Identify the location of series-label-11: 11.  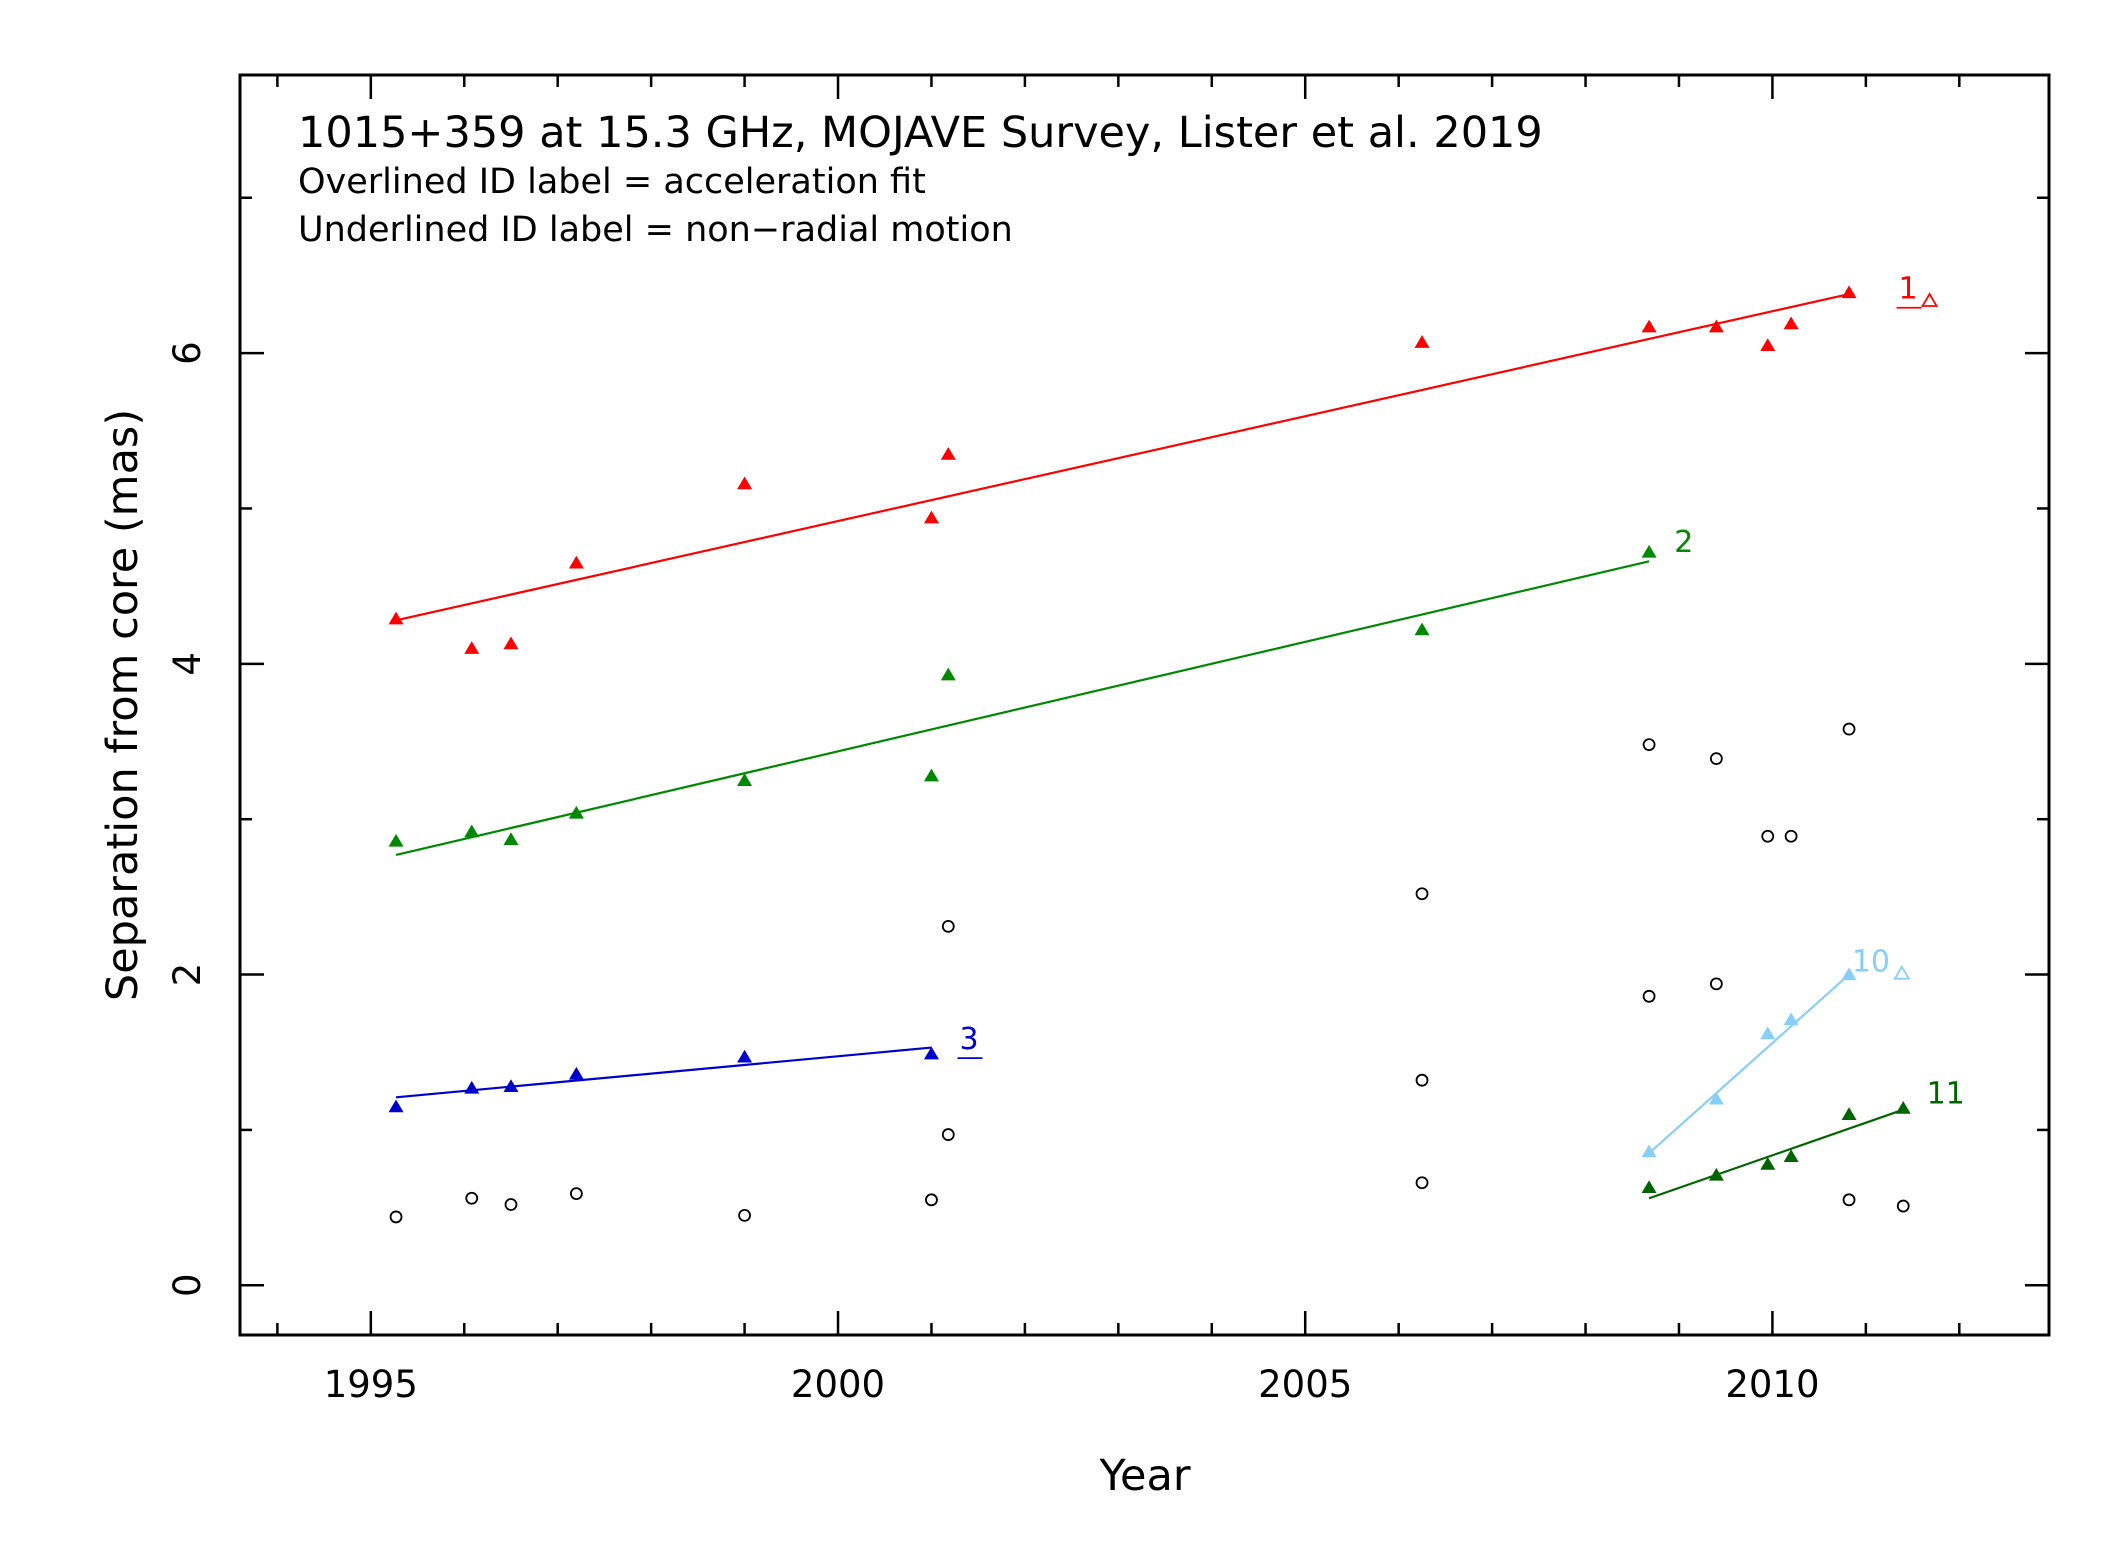
(1946, 1094).